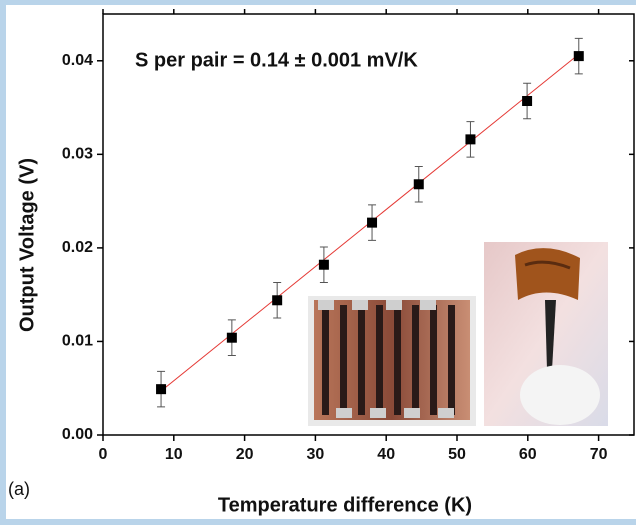 The image size is (636, 525). Describe the element at coordinates (386, 454) in the screenshot. I see `x-tick-label: 40` at that location.